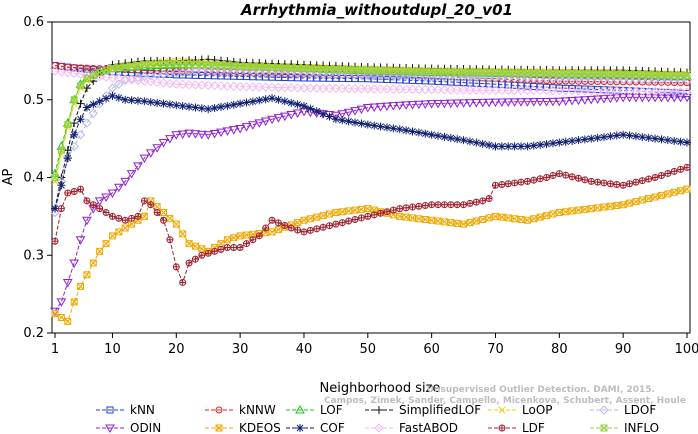  Describe the element at coordinates (533, 427) in the screenshot. I see `legend-label: LDF` at that location.